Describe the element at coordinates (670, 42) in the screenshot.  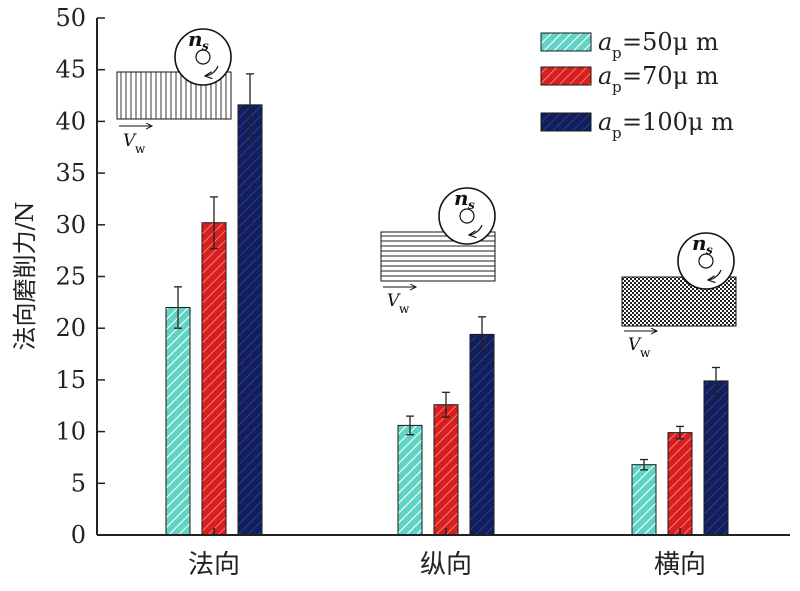
I see `legend-label-text: =50μ m` at that location.